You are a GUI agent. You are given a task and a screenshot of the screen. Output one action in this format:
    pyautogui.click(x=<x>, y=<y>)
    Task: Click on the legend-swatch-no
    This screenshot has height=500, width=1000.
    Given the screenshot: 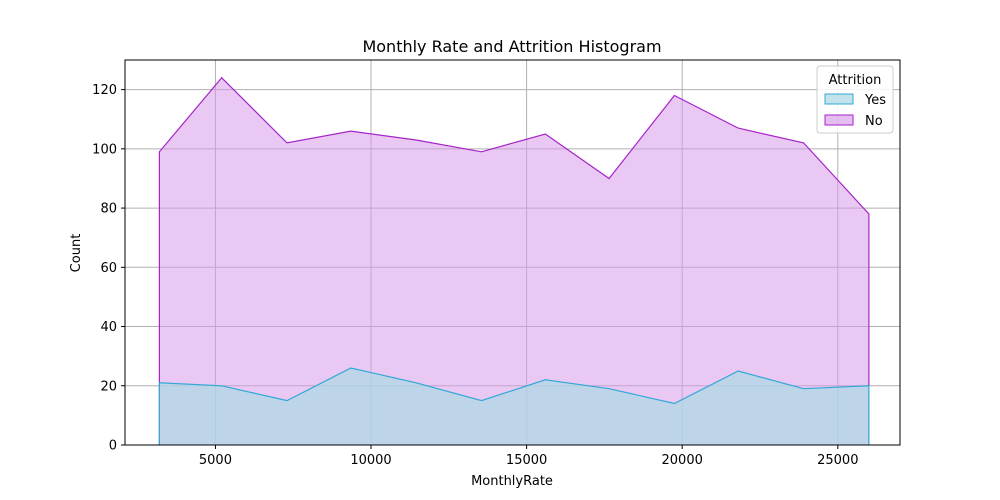 What is the action you would take?
    pyautogui.click(x=839, y=120)
    